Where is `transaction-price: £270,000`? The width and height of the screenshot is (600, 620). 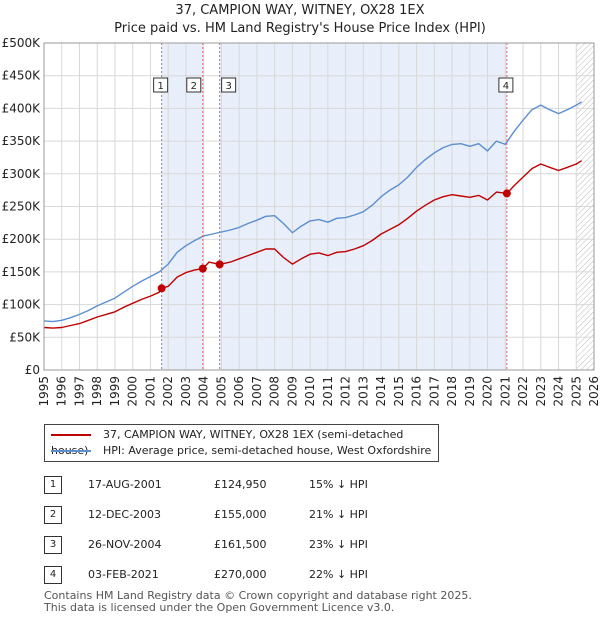
transaction-price: £270,000 is located at coordinates (240, 574).